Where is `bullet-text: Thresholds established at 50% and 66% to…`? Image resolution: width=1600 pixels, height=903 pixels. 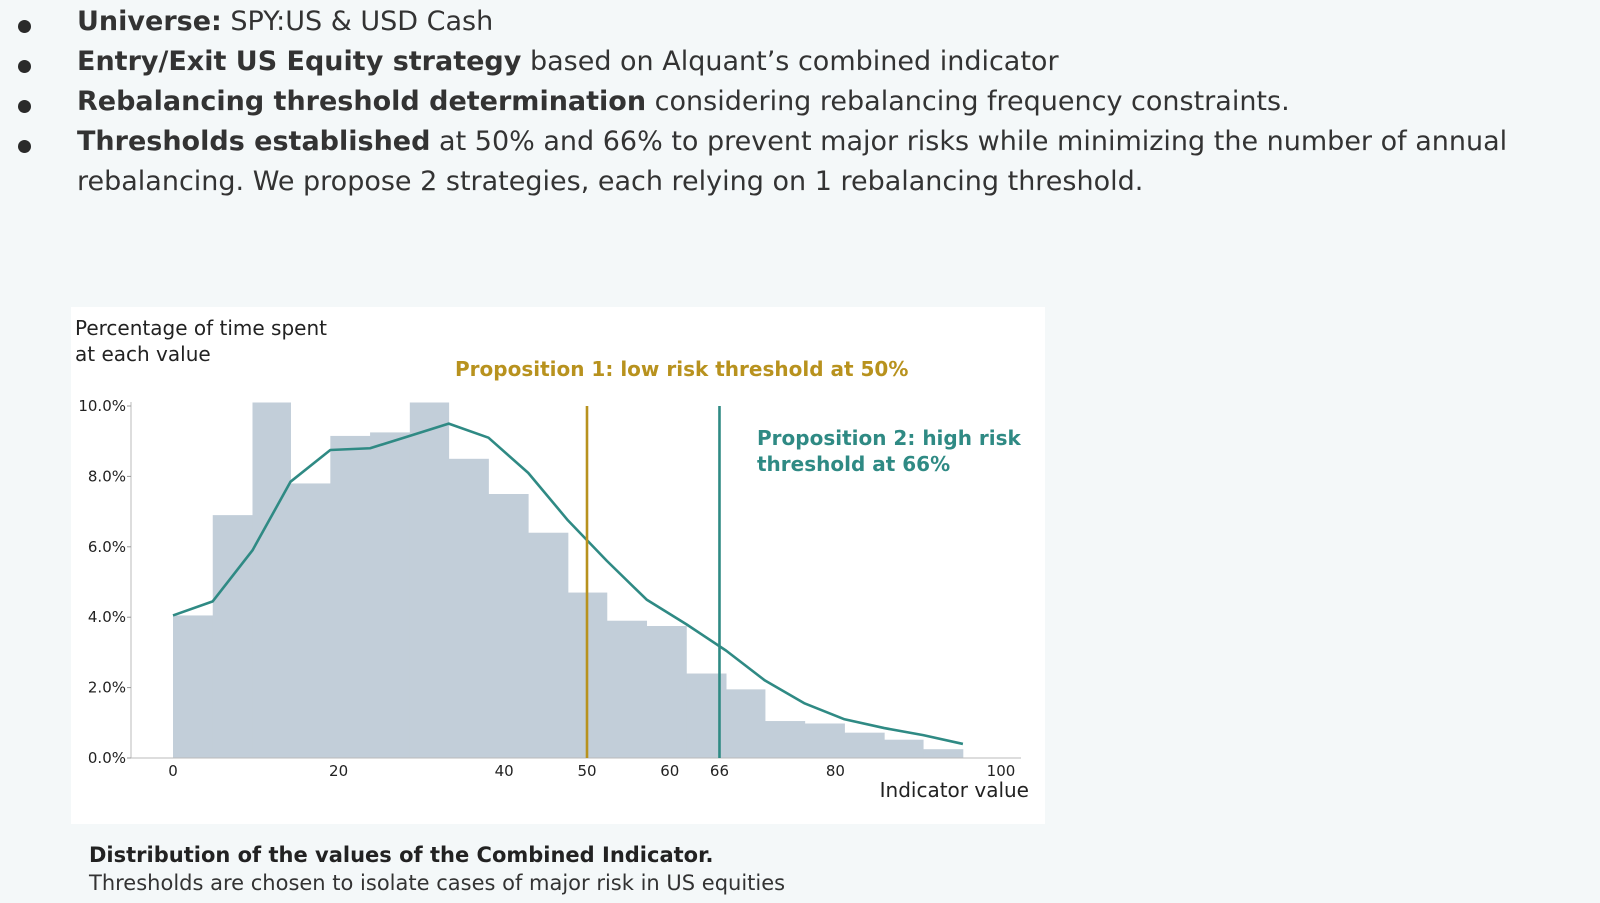
bullet-text: Thresholds established at 50% and 66% to… is located at coordinates (837, 162).